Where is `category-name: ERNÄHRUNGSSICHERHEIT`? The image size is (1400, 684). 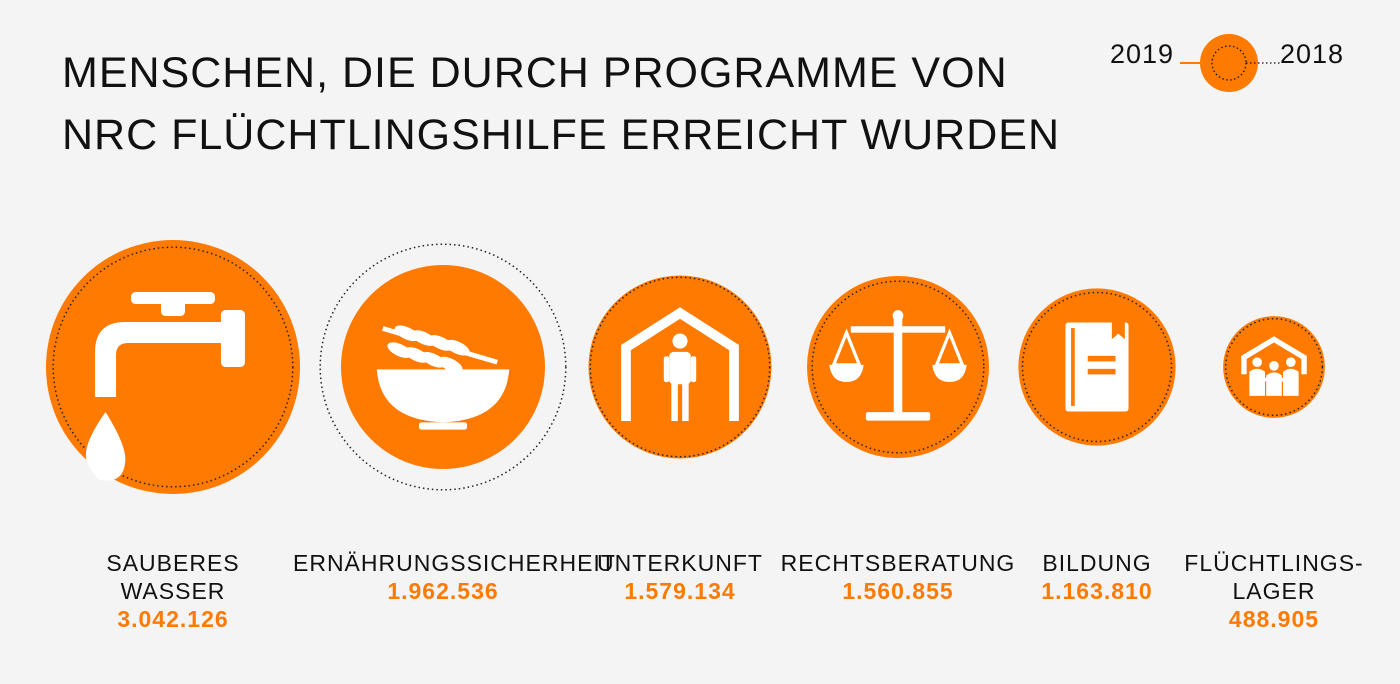 category-name: ERNÄHRUNGSSICHERHEIT is located at coordinates (454, 563).